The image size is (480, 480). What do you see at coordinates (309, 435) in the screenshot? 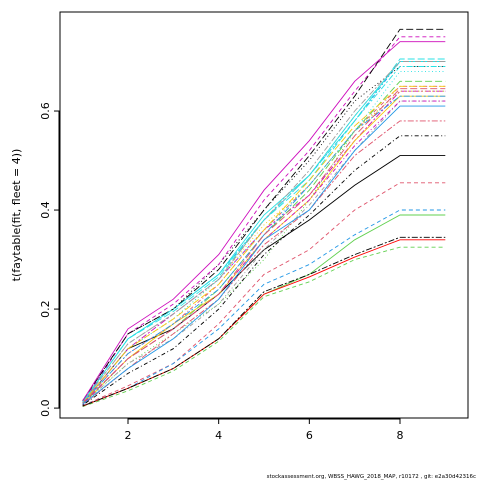
I see `x-tick-label-6: 6` at bounding box center [309, 435].